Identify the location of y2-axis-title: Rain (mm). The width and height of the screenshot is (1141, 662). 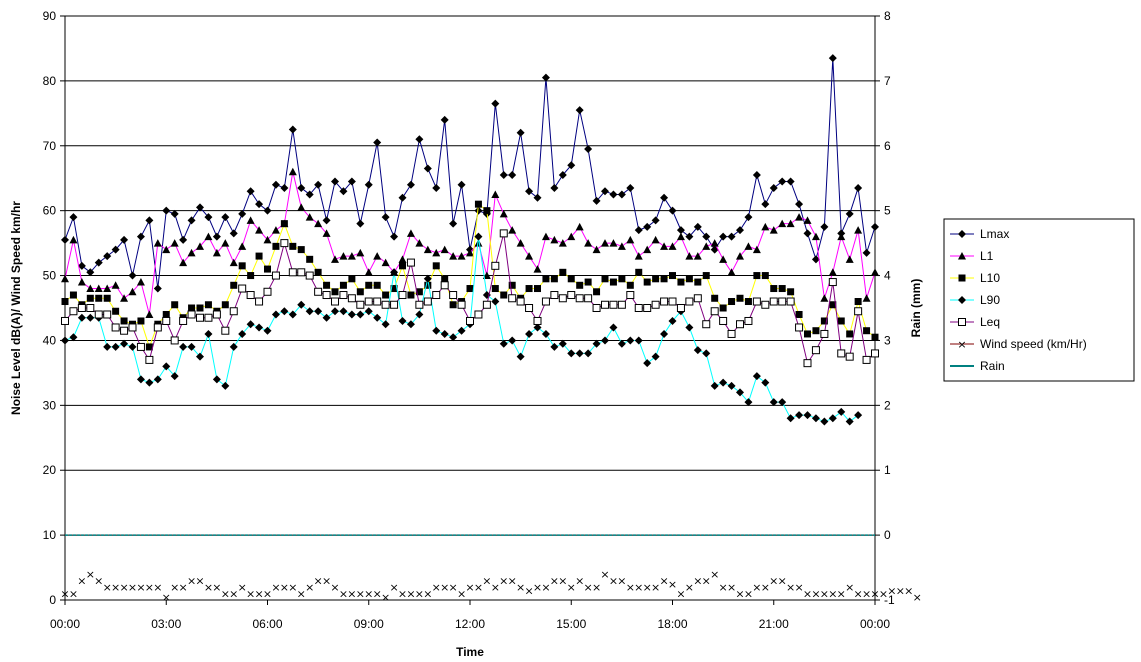
(916, 308).